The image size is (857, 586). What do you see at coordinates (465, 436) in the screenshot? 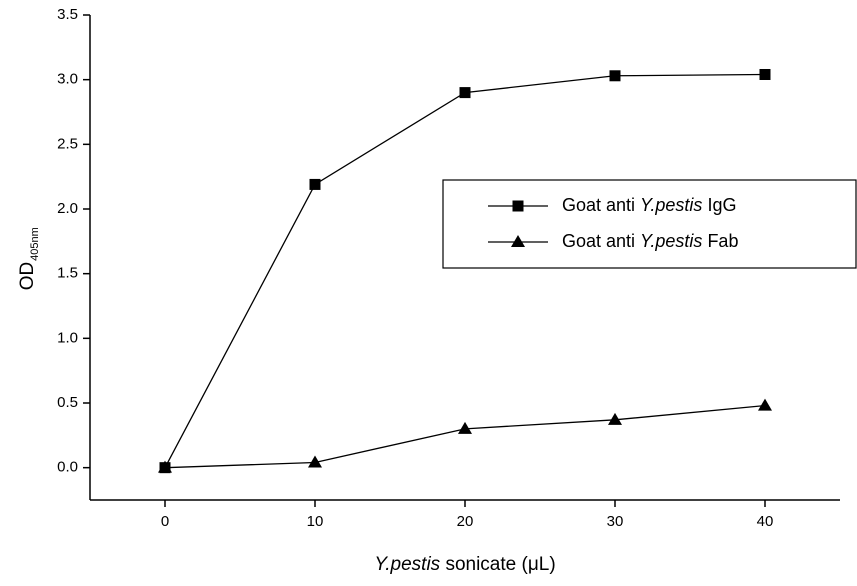
I see `series-line` at bounding box center [465, 436].